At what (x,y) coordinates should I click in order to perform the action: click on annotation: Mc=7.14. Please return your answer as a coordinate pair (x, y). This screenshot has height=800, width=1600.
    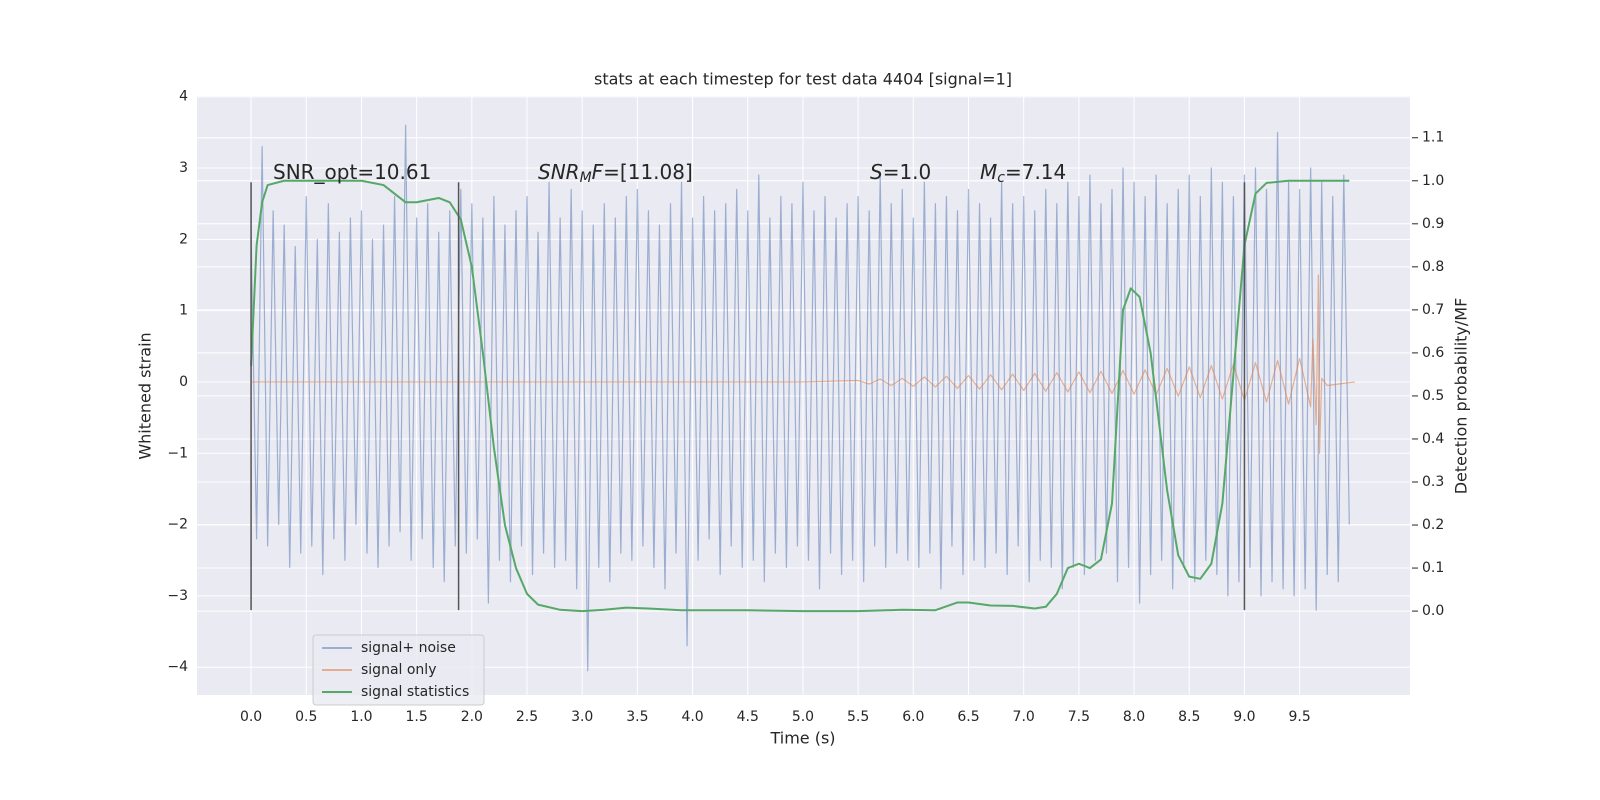
    Looking at the image, I should click on (1023, 173).